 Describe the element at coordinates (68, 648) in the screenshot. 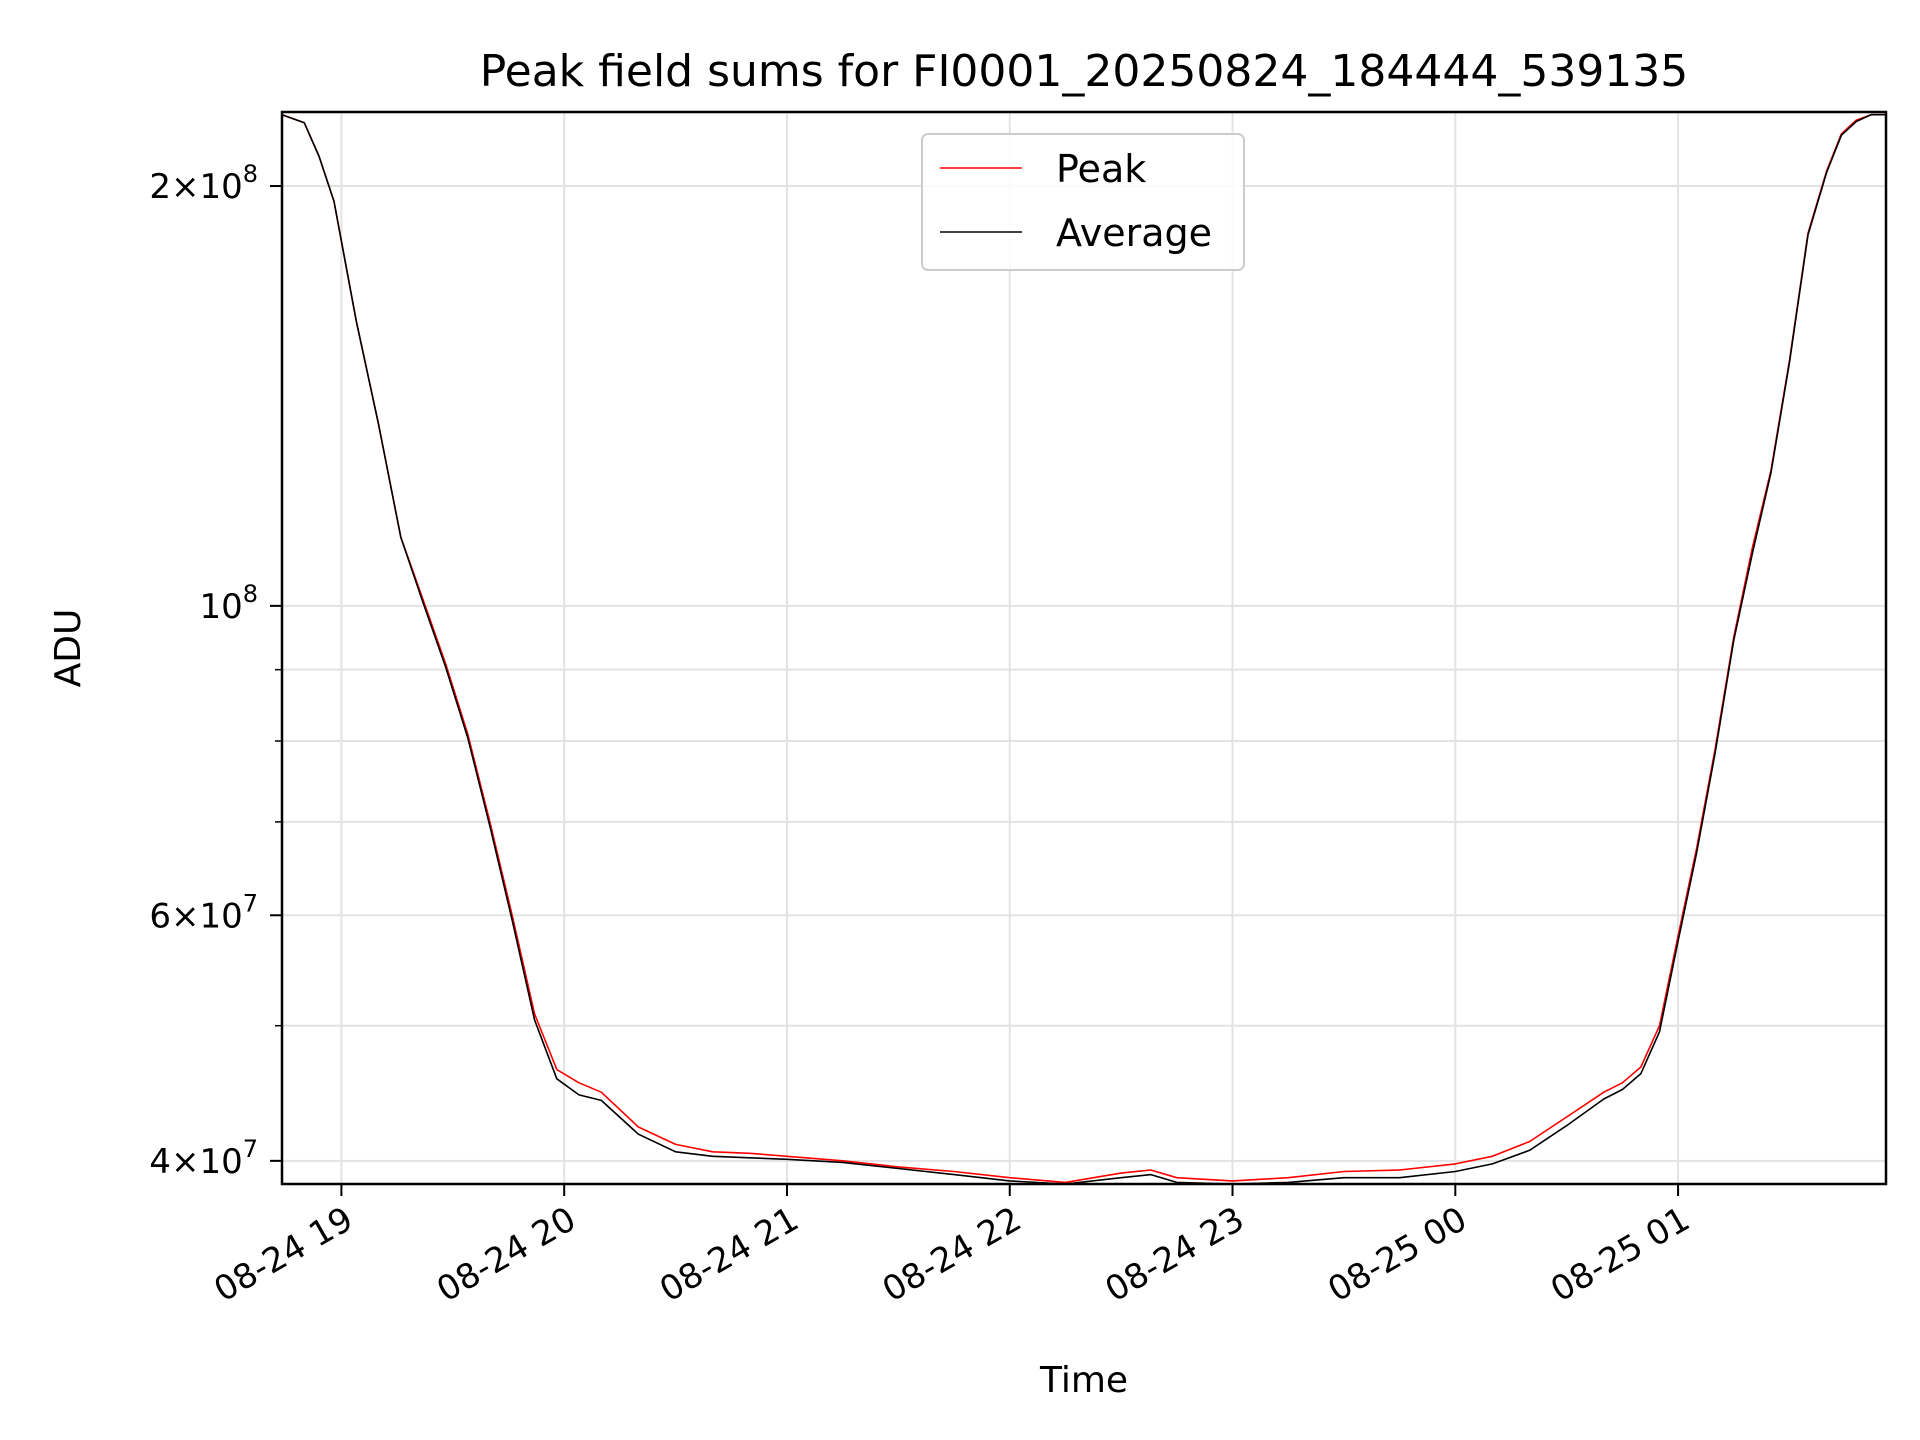

I see `y-axis-label: ADU` at that location.